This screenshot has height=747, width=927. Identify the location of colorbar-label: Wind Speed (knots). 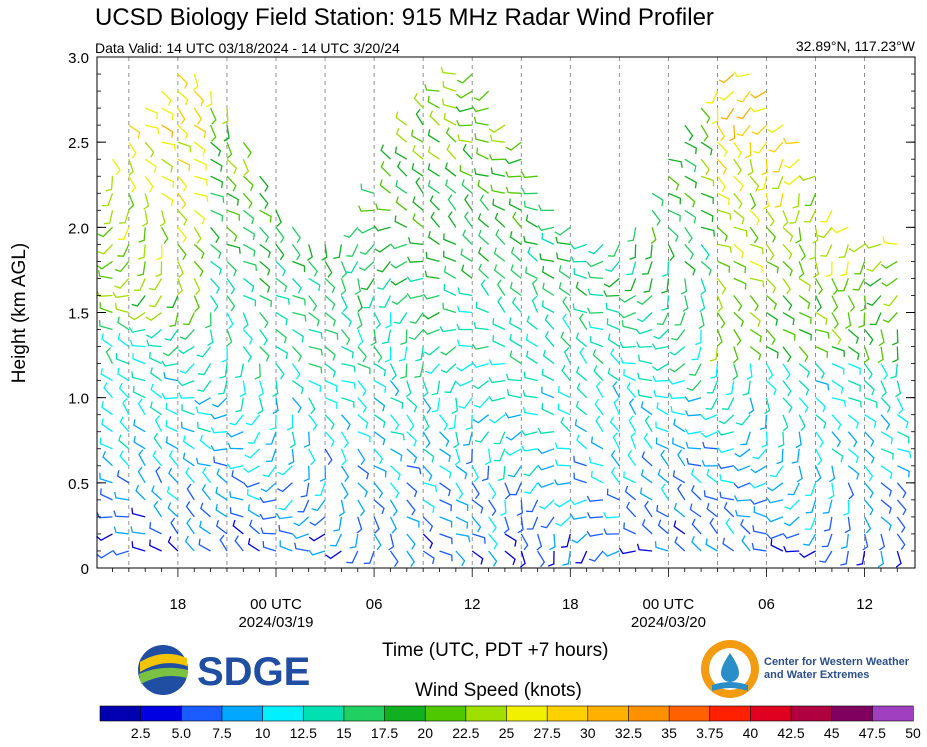
(498, 690).